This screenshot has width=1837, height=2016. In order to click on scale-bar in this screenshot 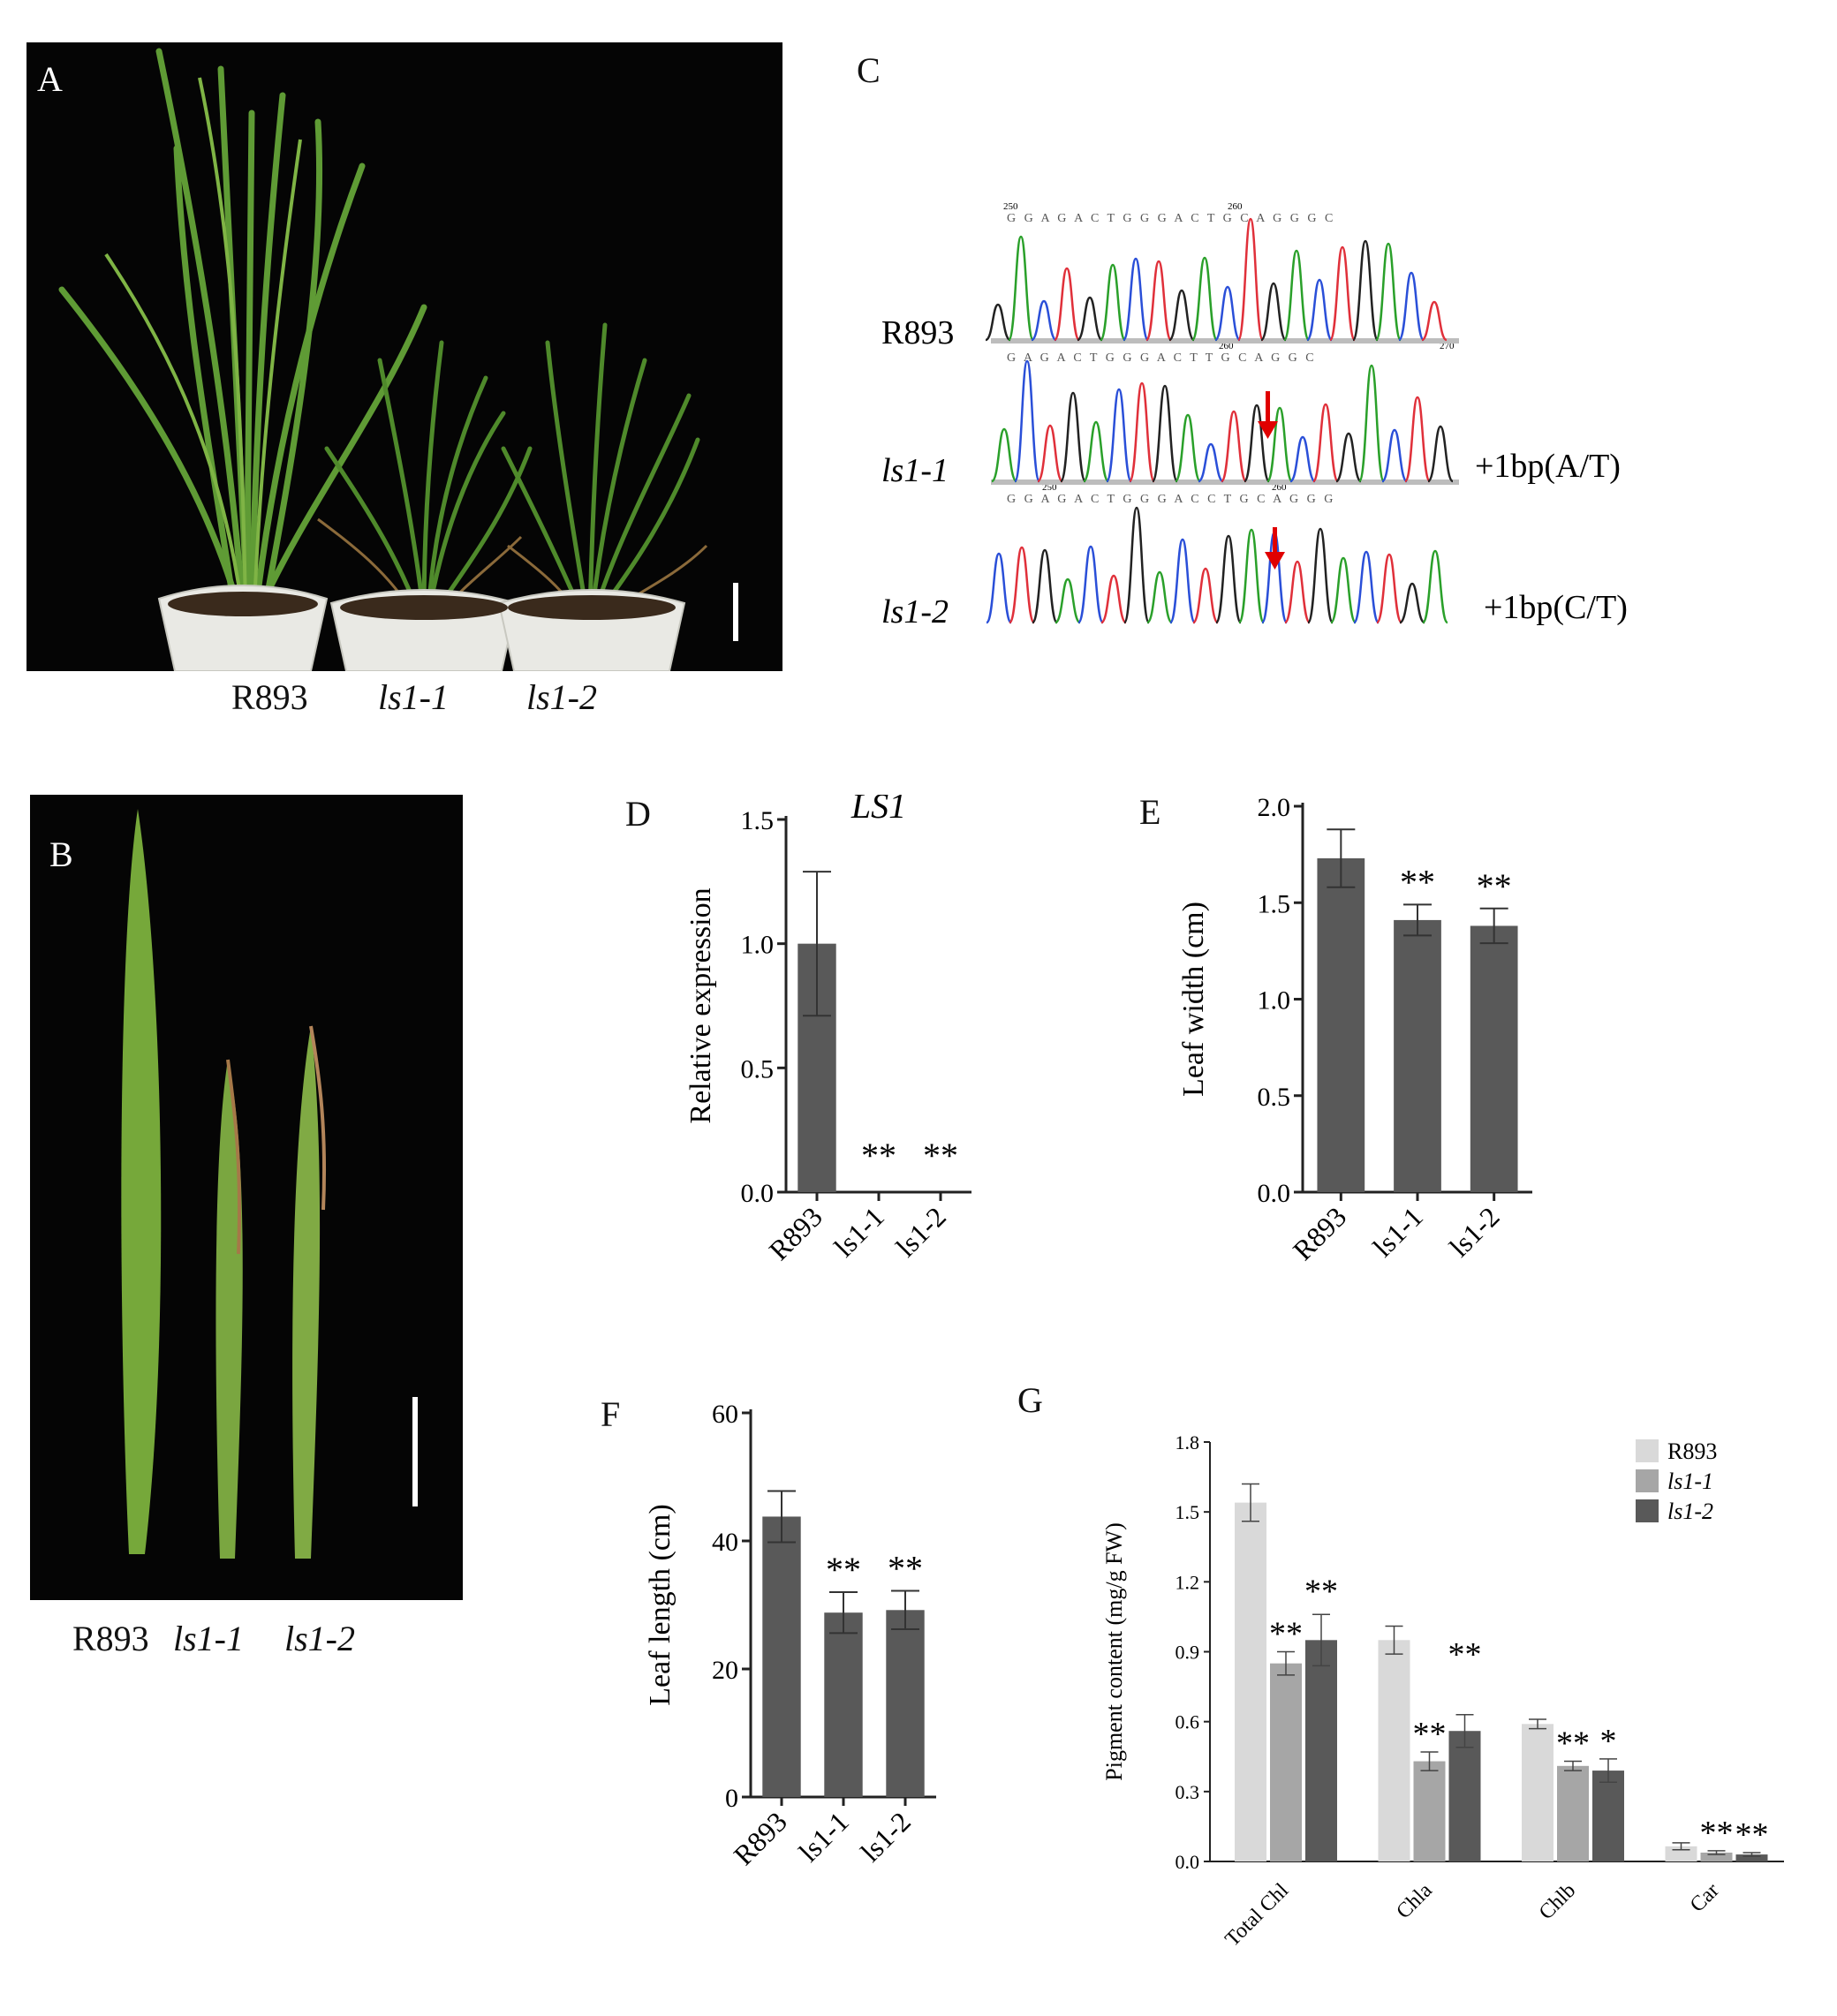, I will do `click(415, 1452)`.